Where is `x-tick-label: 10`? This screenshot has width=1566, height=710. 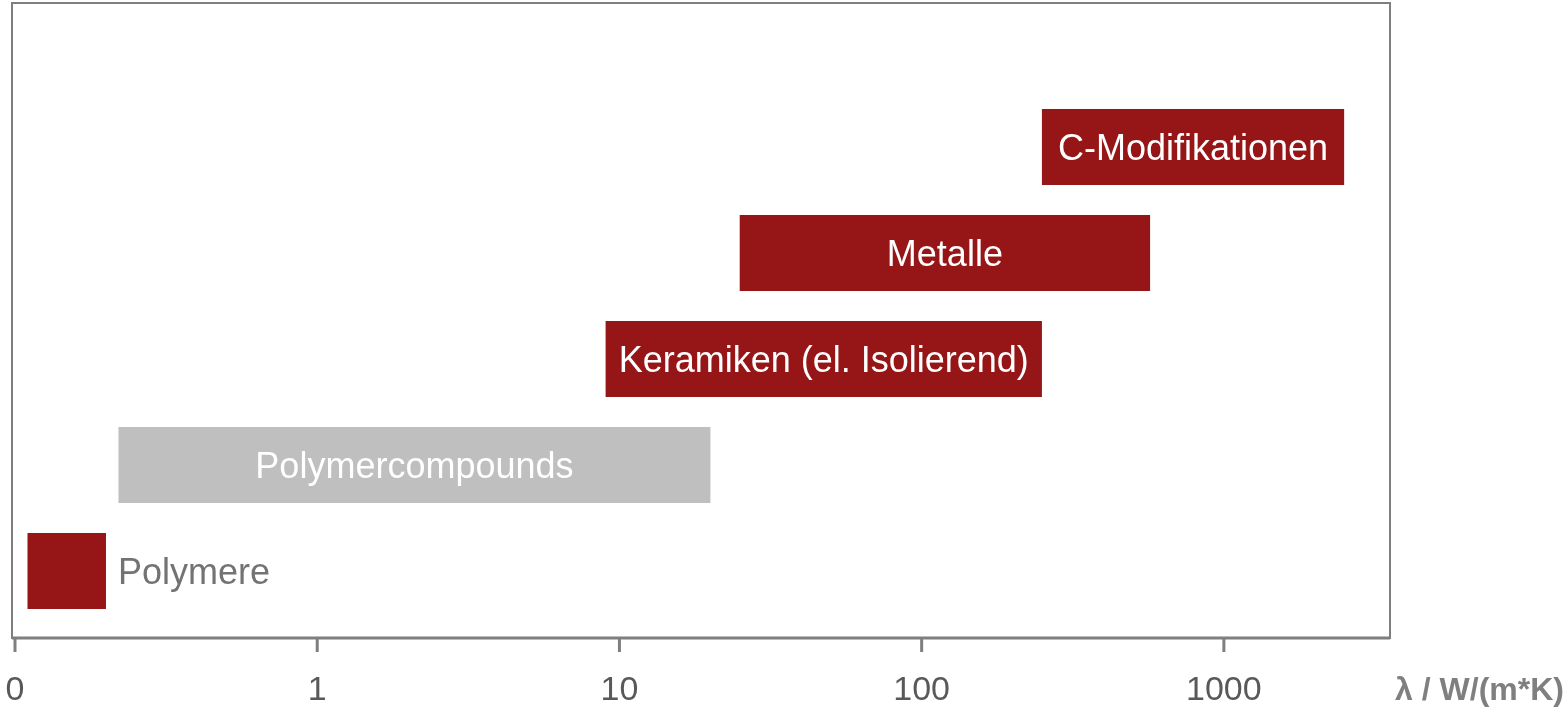
x-tick-label: 10 is located at coordinates (619, 688).